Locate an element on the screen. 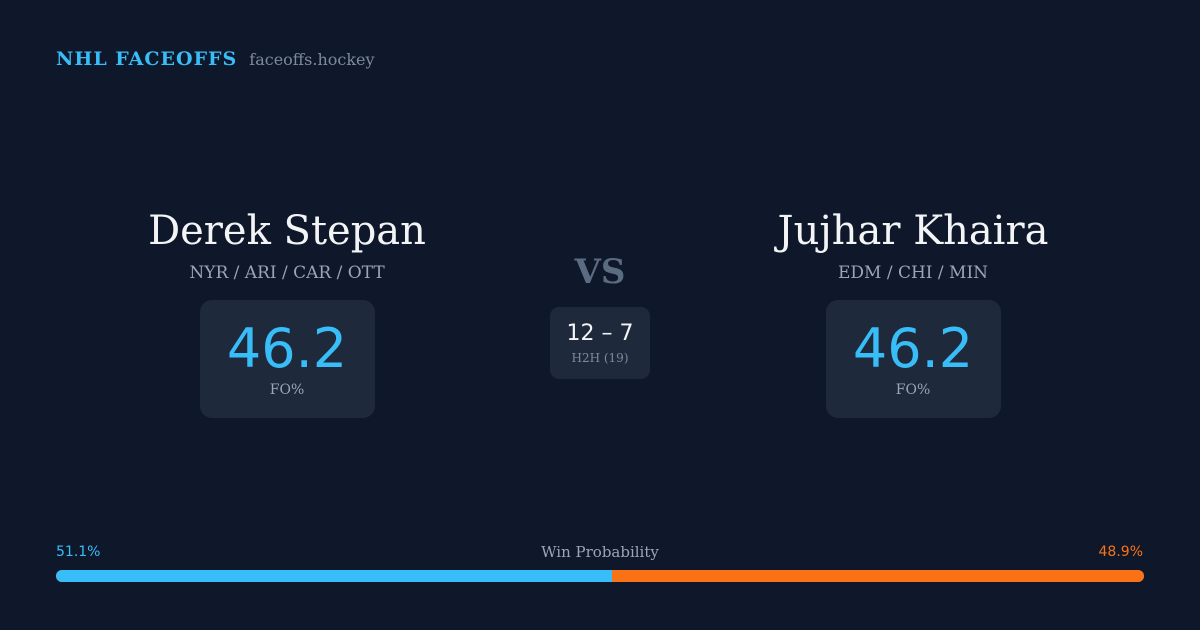  win-probability-bar is located at coordinates (600, 576).